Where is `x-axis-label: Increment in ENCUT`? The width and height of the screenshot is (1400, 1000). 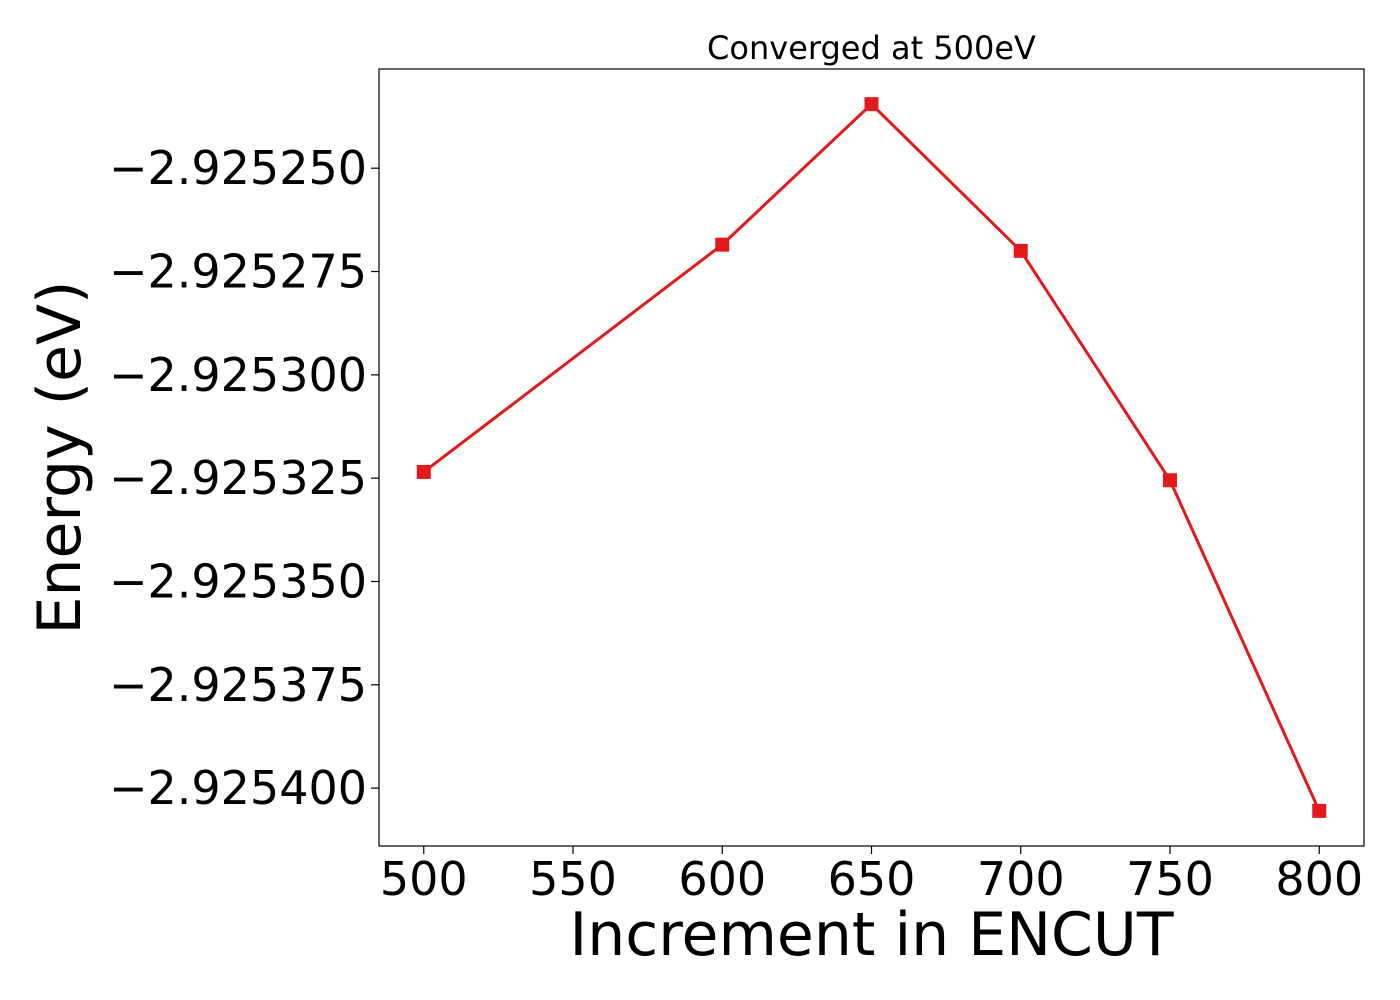 x-axis-label: Increment in ENCUT is located at coordinates (872, 935).